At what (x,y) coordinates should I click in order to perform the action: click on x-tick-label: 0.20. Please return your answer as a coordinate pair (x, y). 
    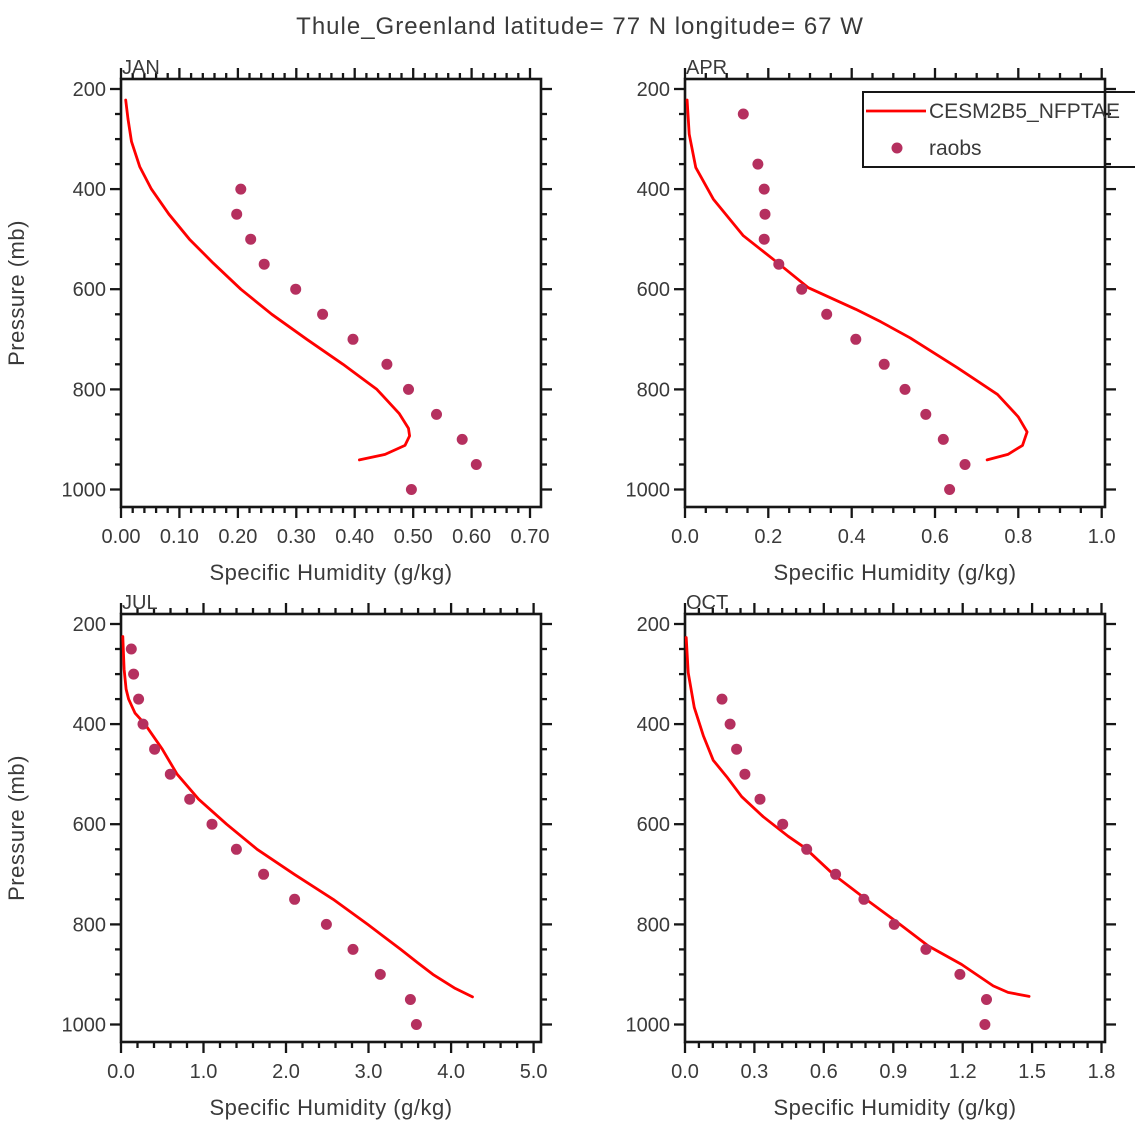
    Looking at the image, I should click on (237, 537).